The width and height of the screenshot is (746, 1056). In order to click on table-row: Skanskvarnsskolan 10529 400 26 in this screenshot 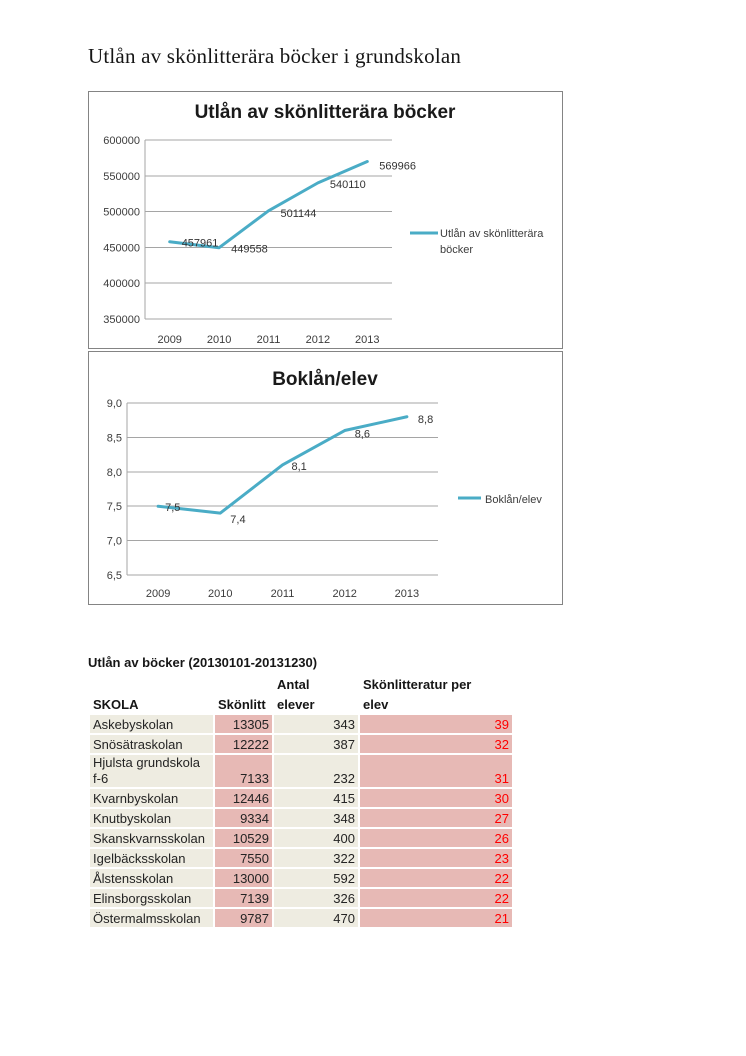, I will do `click(301, 838)`.